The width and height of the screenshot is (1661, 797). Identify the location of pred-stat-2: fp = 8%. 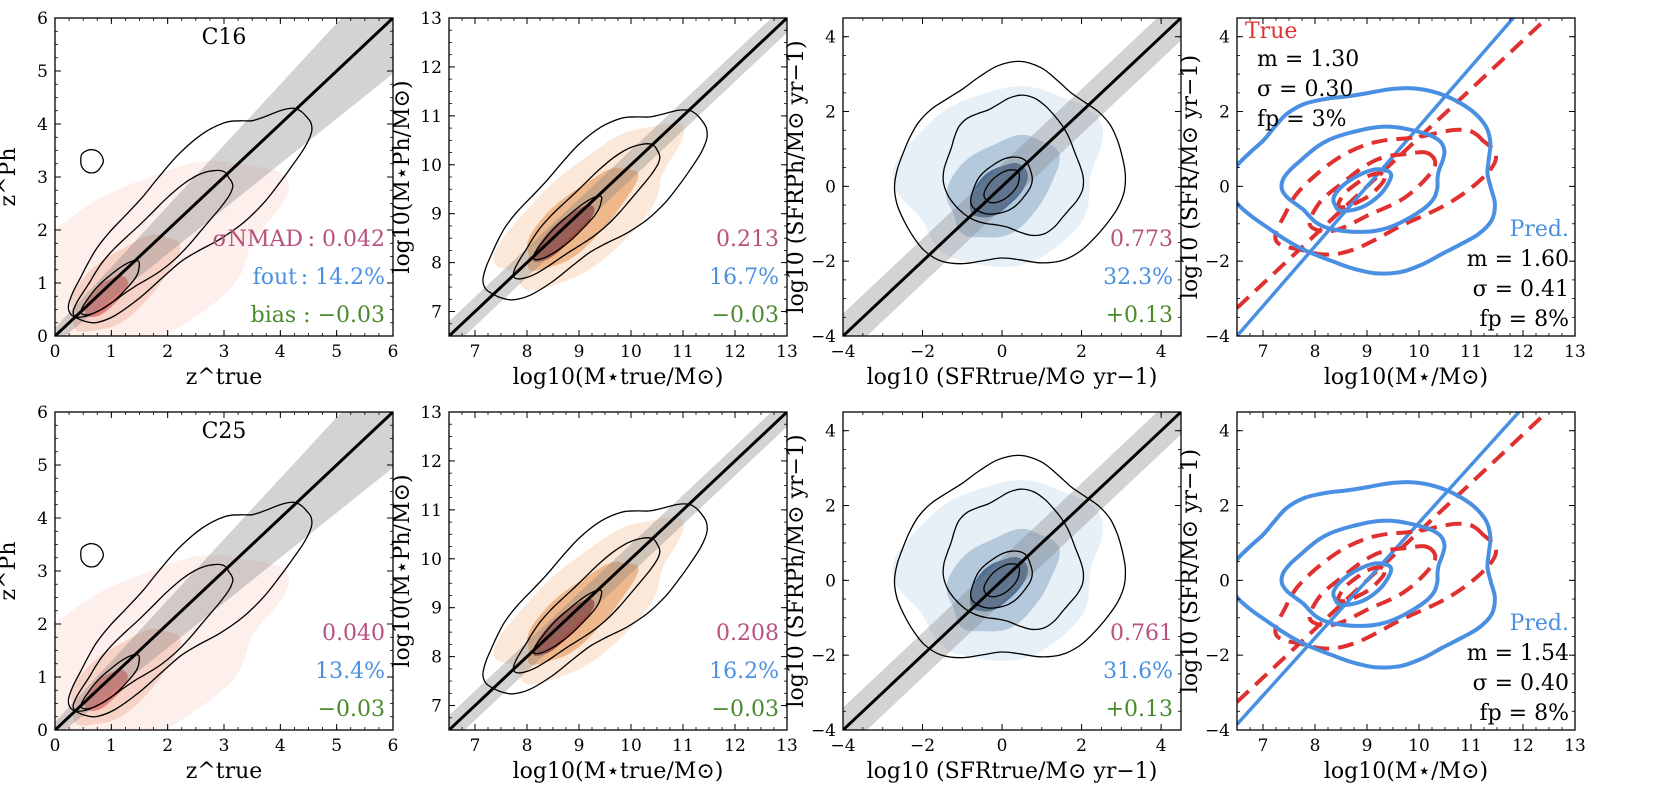
(1524, 713).